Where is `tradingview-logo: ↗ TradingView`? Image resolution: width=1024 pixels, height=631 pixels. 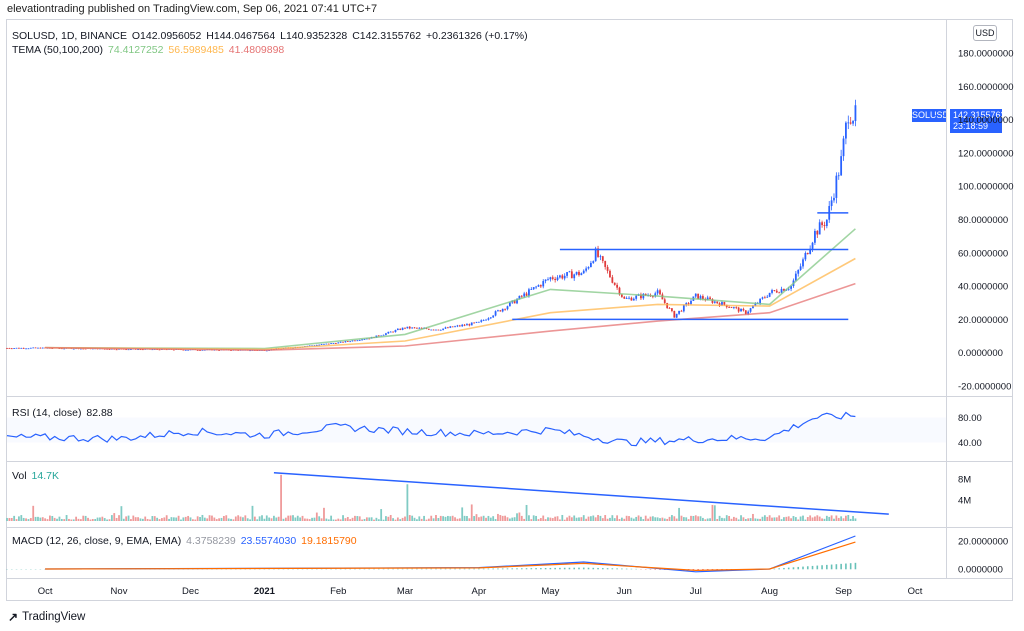 tradingview-logo: ↗ TradingView is located at coordinates (46, 617).